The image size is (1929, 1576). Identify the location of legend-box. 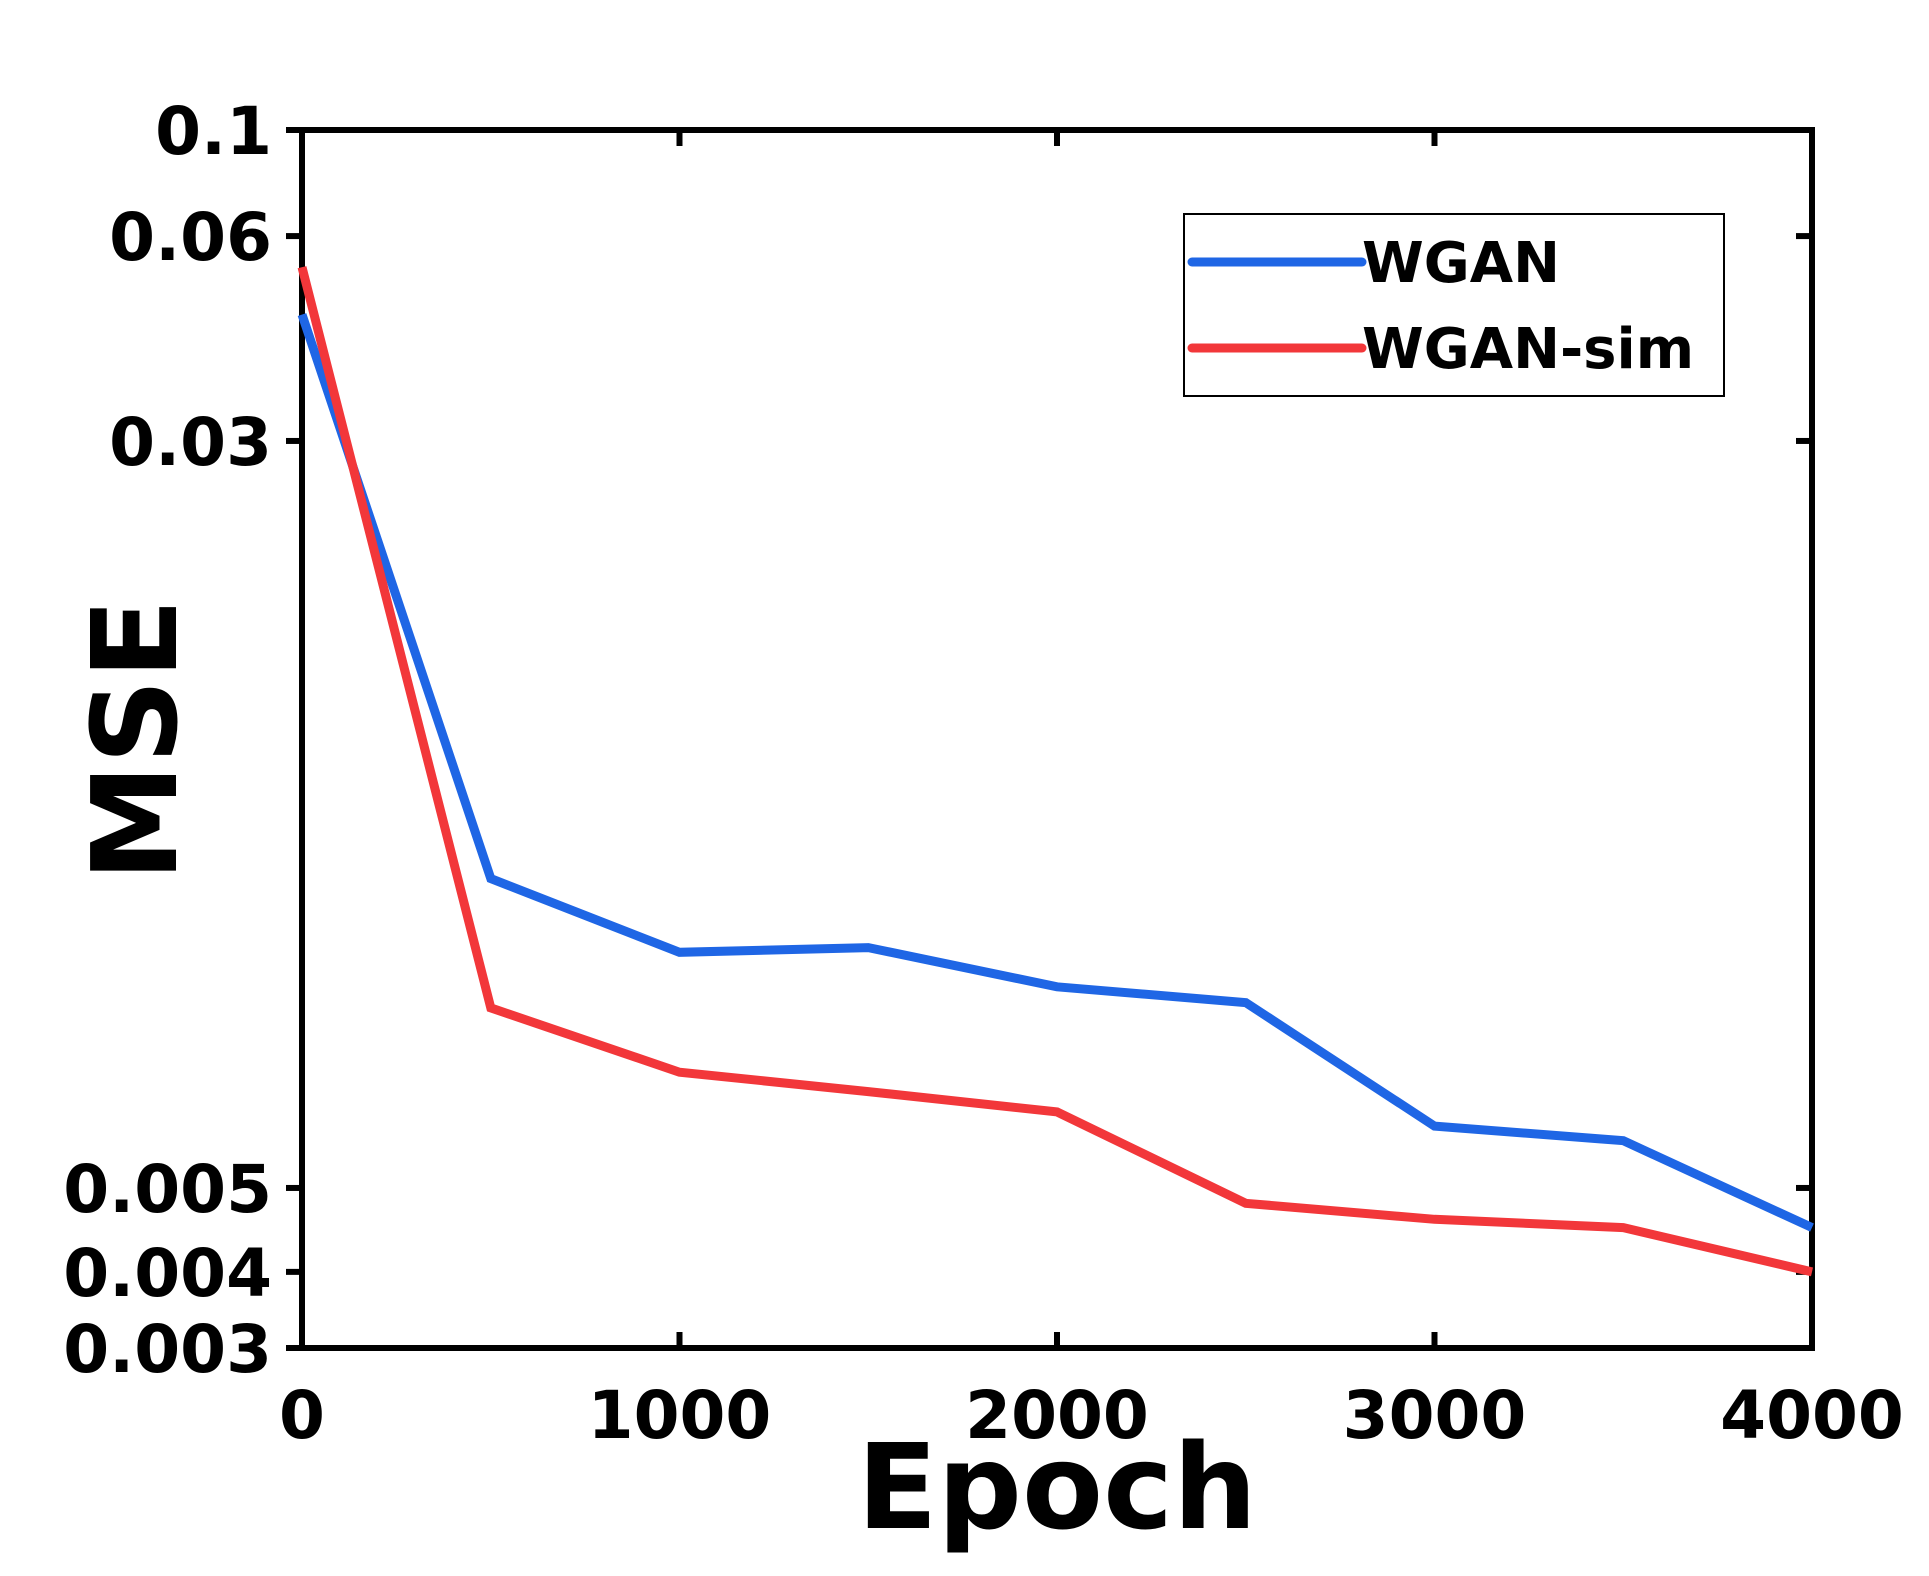
(1454, 305).